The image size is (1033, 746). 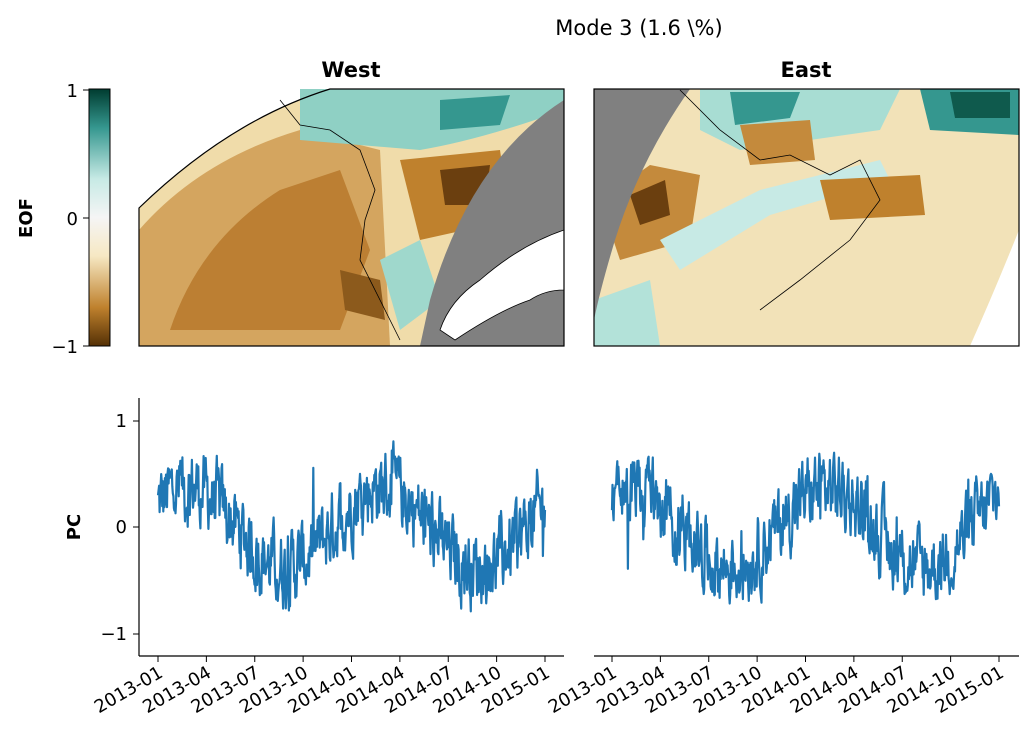 I want to click on east-brown-hudson, so click(x=777, y=142).